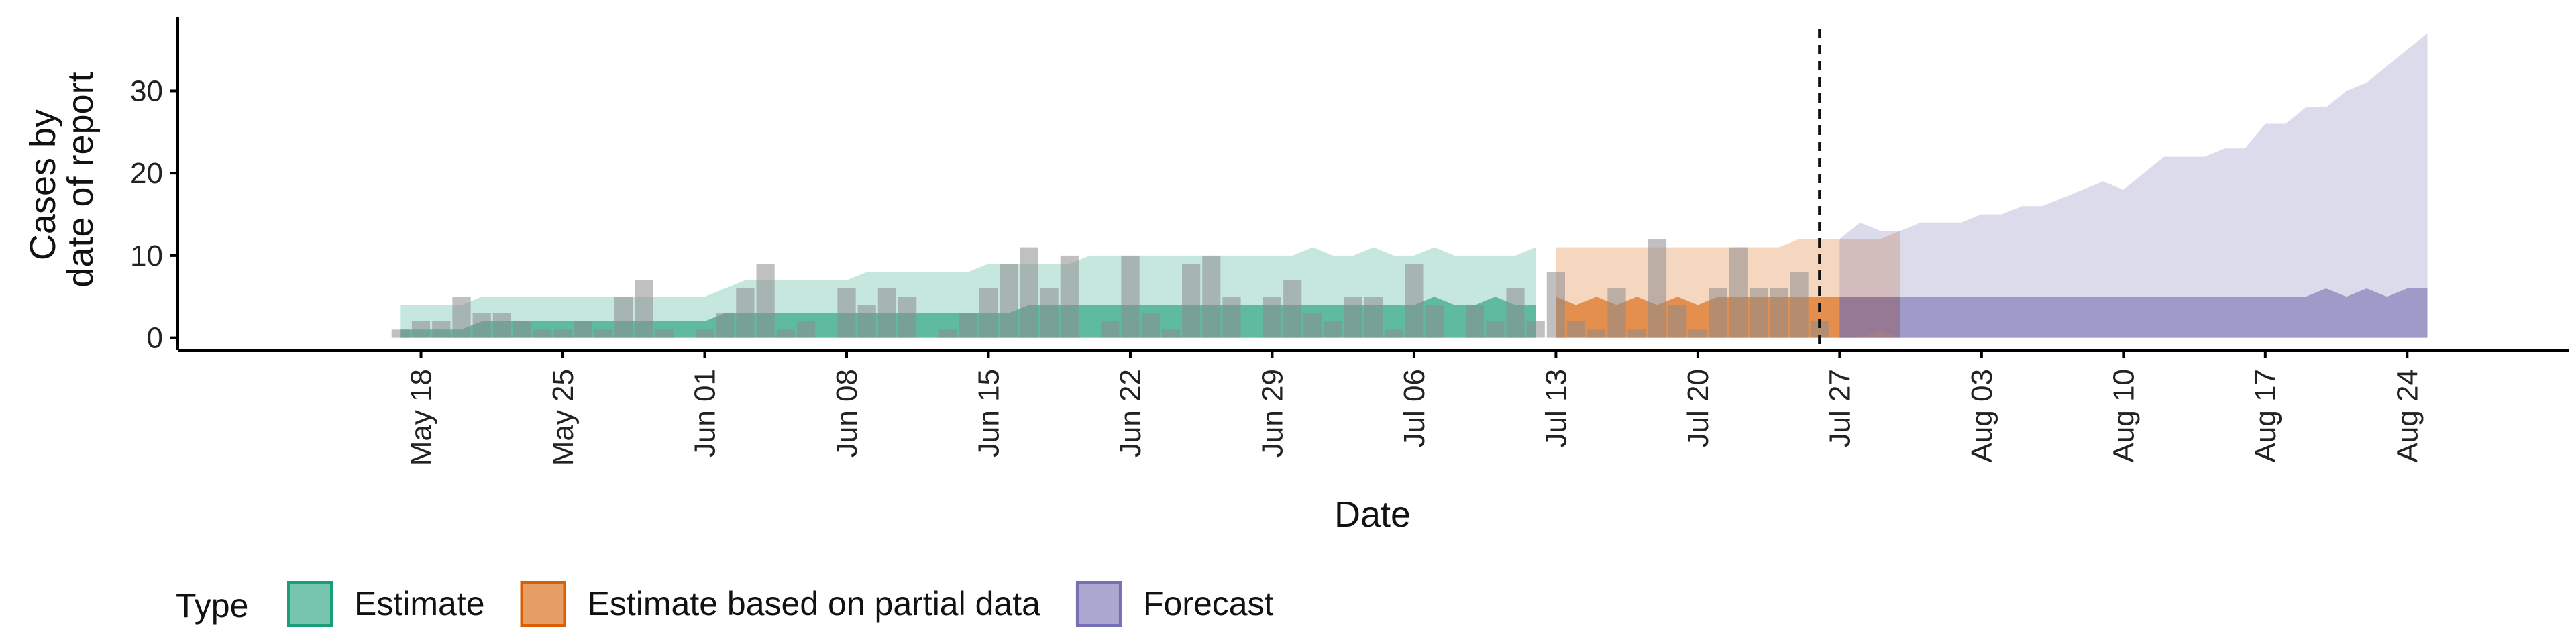 This screenshot has height=644, width=2576. What do you see at coordinates (705, 413) in the screenshot?
I see `x-tick-label: Jun 01` at bounding box center [705, 413].